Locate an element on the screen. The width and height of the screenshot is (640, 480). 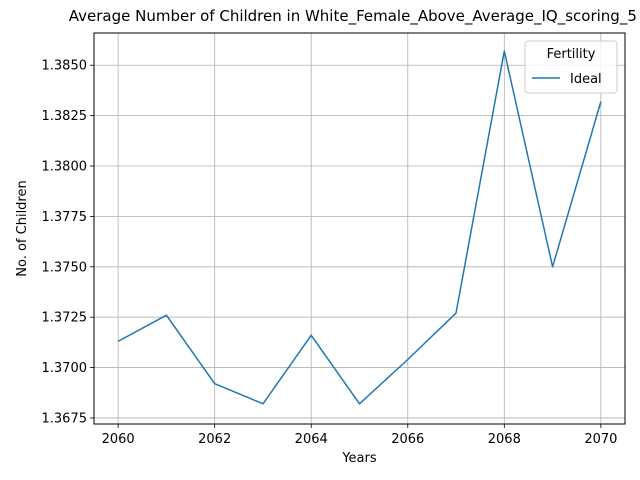
y-tick-label: 1.3725 is located at coordinates (65, 318).